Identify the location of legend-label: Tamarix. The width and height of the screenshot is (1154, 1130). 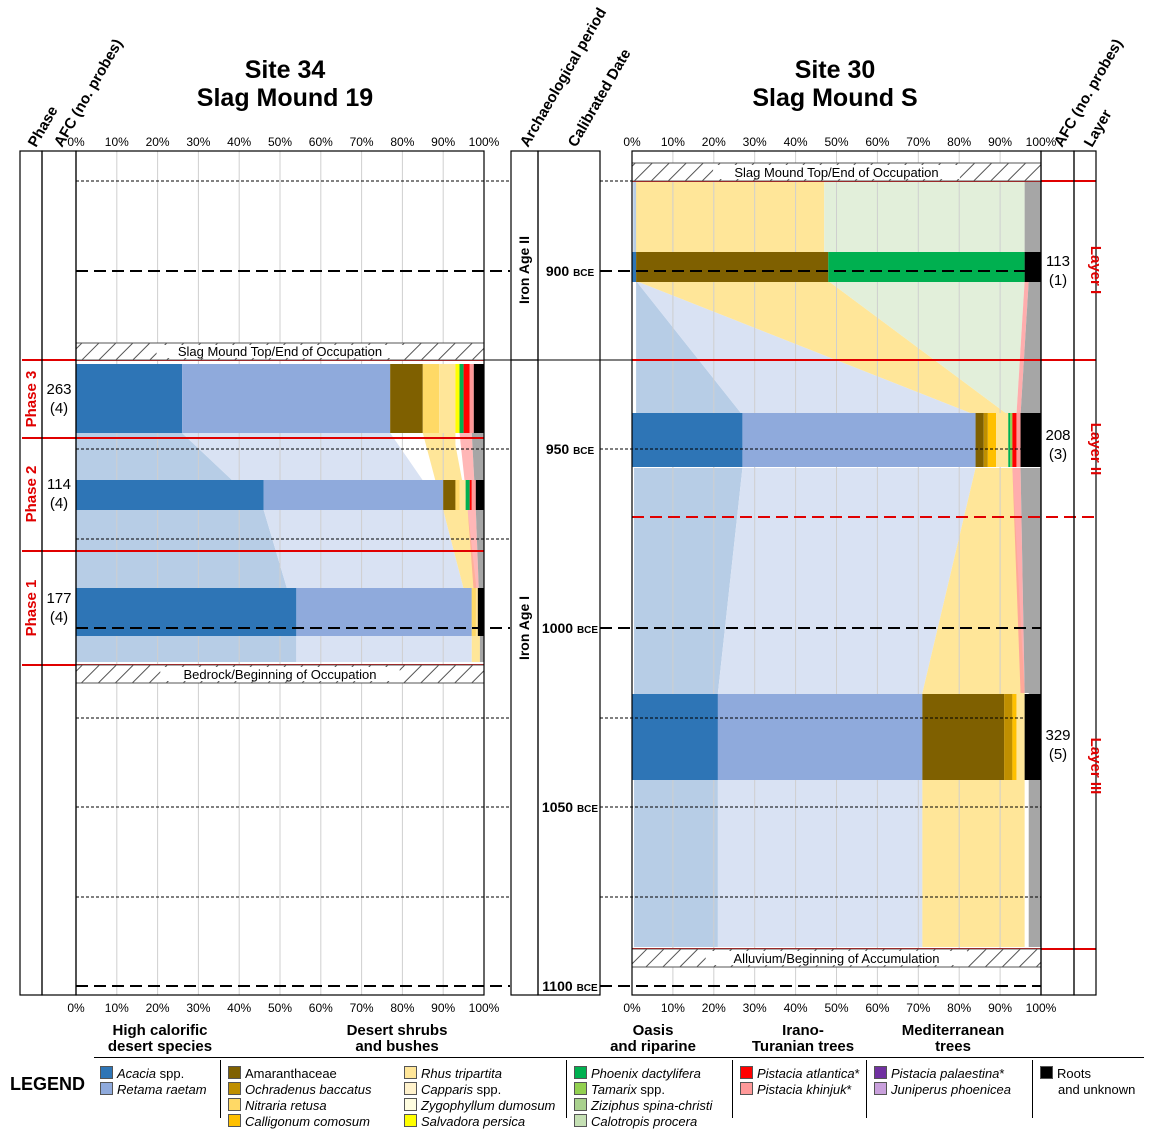
(614, 1089).